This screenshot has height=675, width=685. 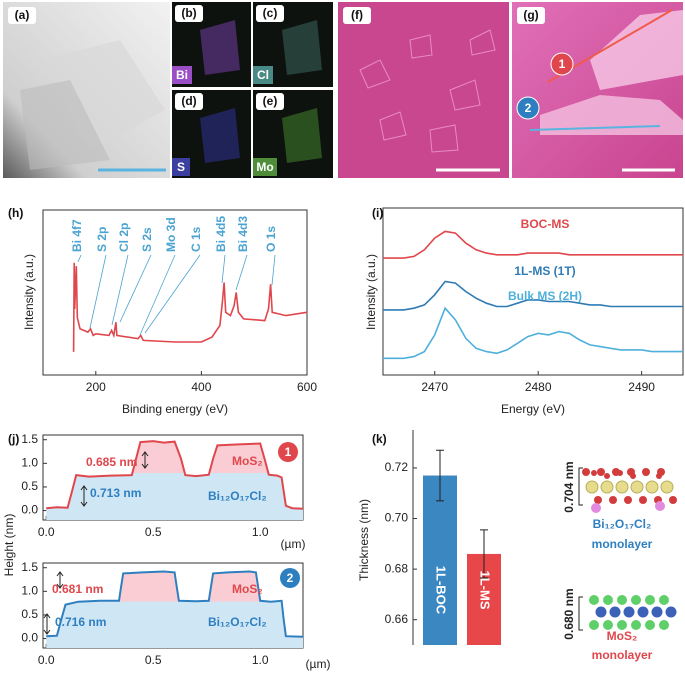 I want to click on map-label: Bi, so click(x=182, y=75).